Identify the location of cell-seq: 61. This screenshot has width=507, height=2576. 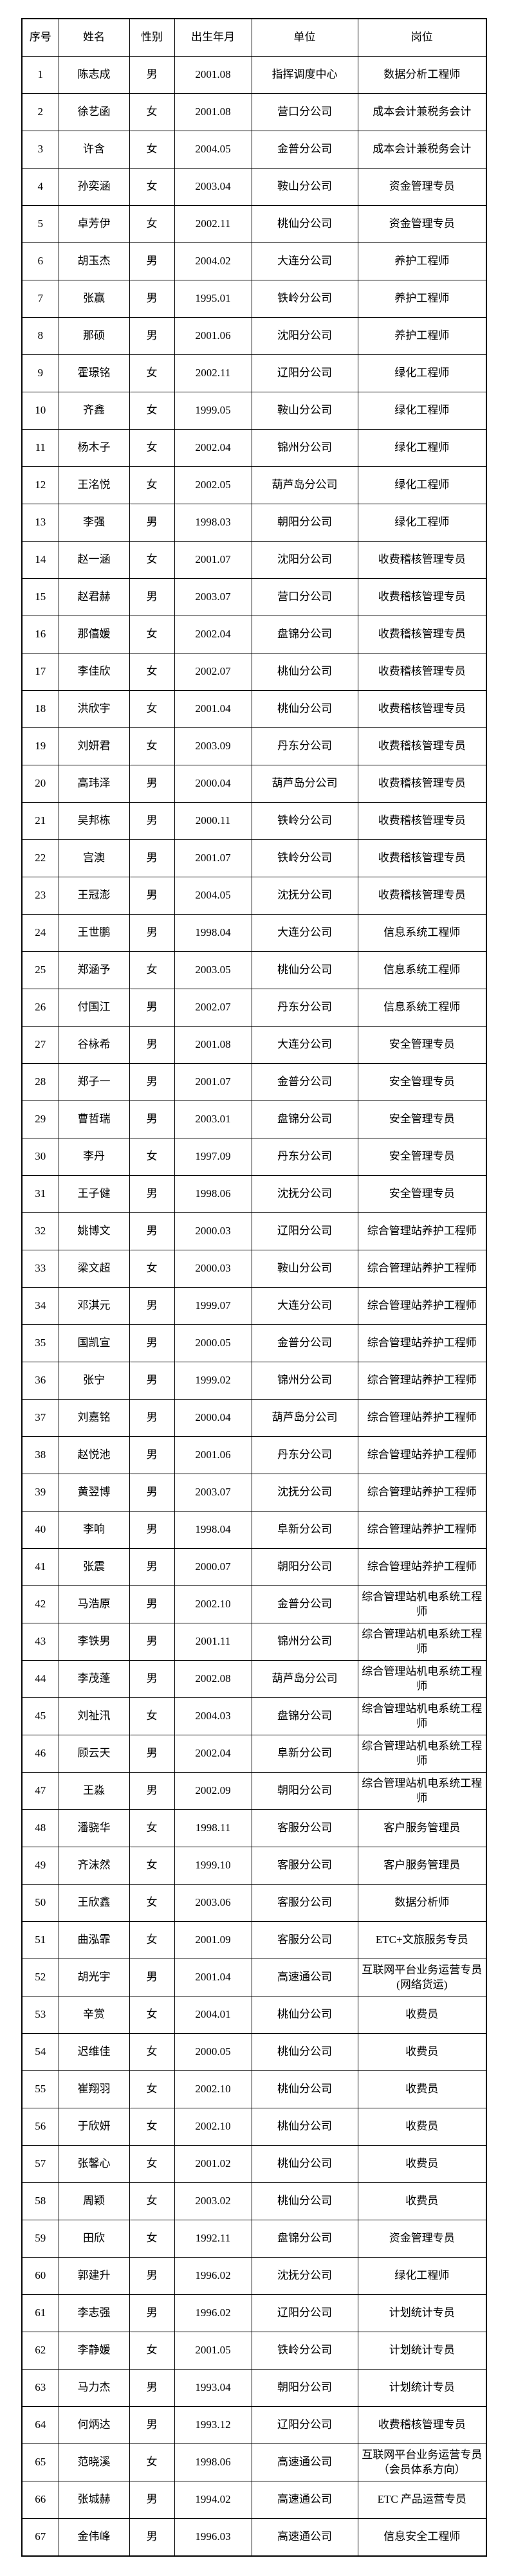
(40, 2313).